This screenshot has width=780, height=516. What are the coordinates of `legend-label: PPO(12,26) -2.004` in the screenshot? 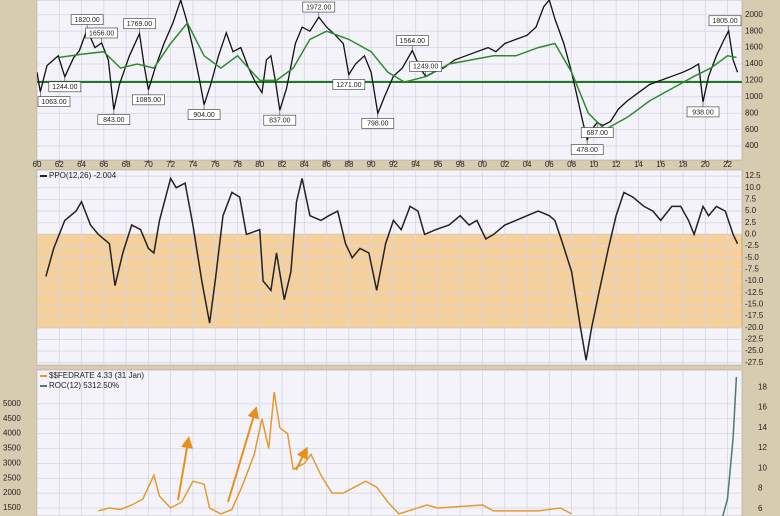 It's located at (83, 175).